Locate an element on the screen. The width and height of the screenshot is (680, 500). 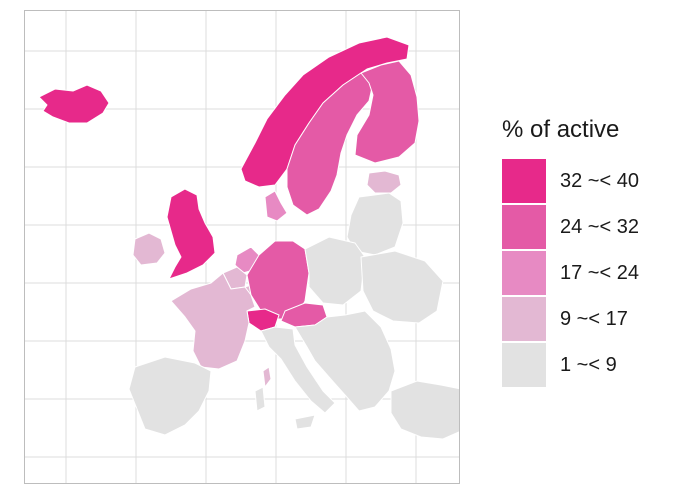
region-turkey is located at coordinates (424, 410).